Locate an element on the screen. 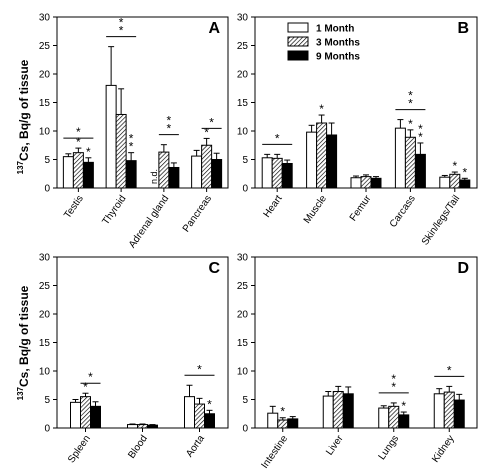 This screenshot has height=469, width=500. x-tick-label: Spleen is located at coordinates (79, 449).